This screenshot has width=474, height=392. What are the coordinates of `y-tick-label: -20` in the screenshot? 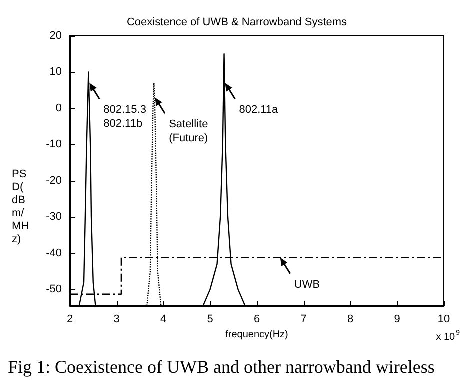 It's located at (54, 180).